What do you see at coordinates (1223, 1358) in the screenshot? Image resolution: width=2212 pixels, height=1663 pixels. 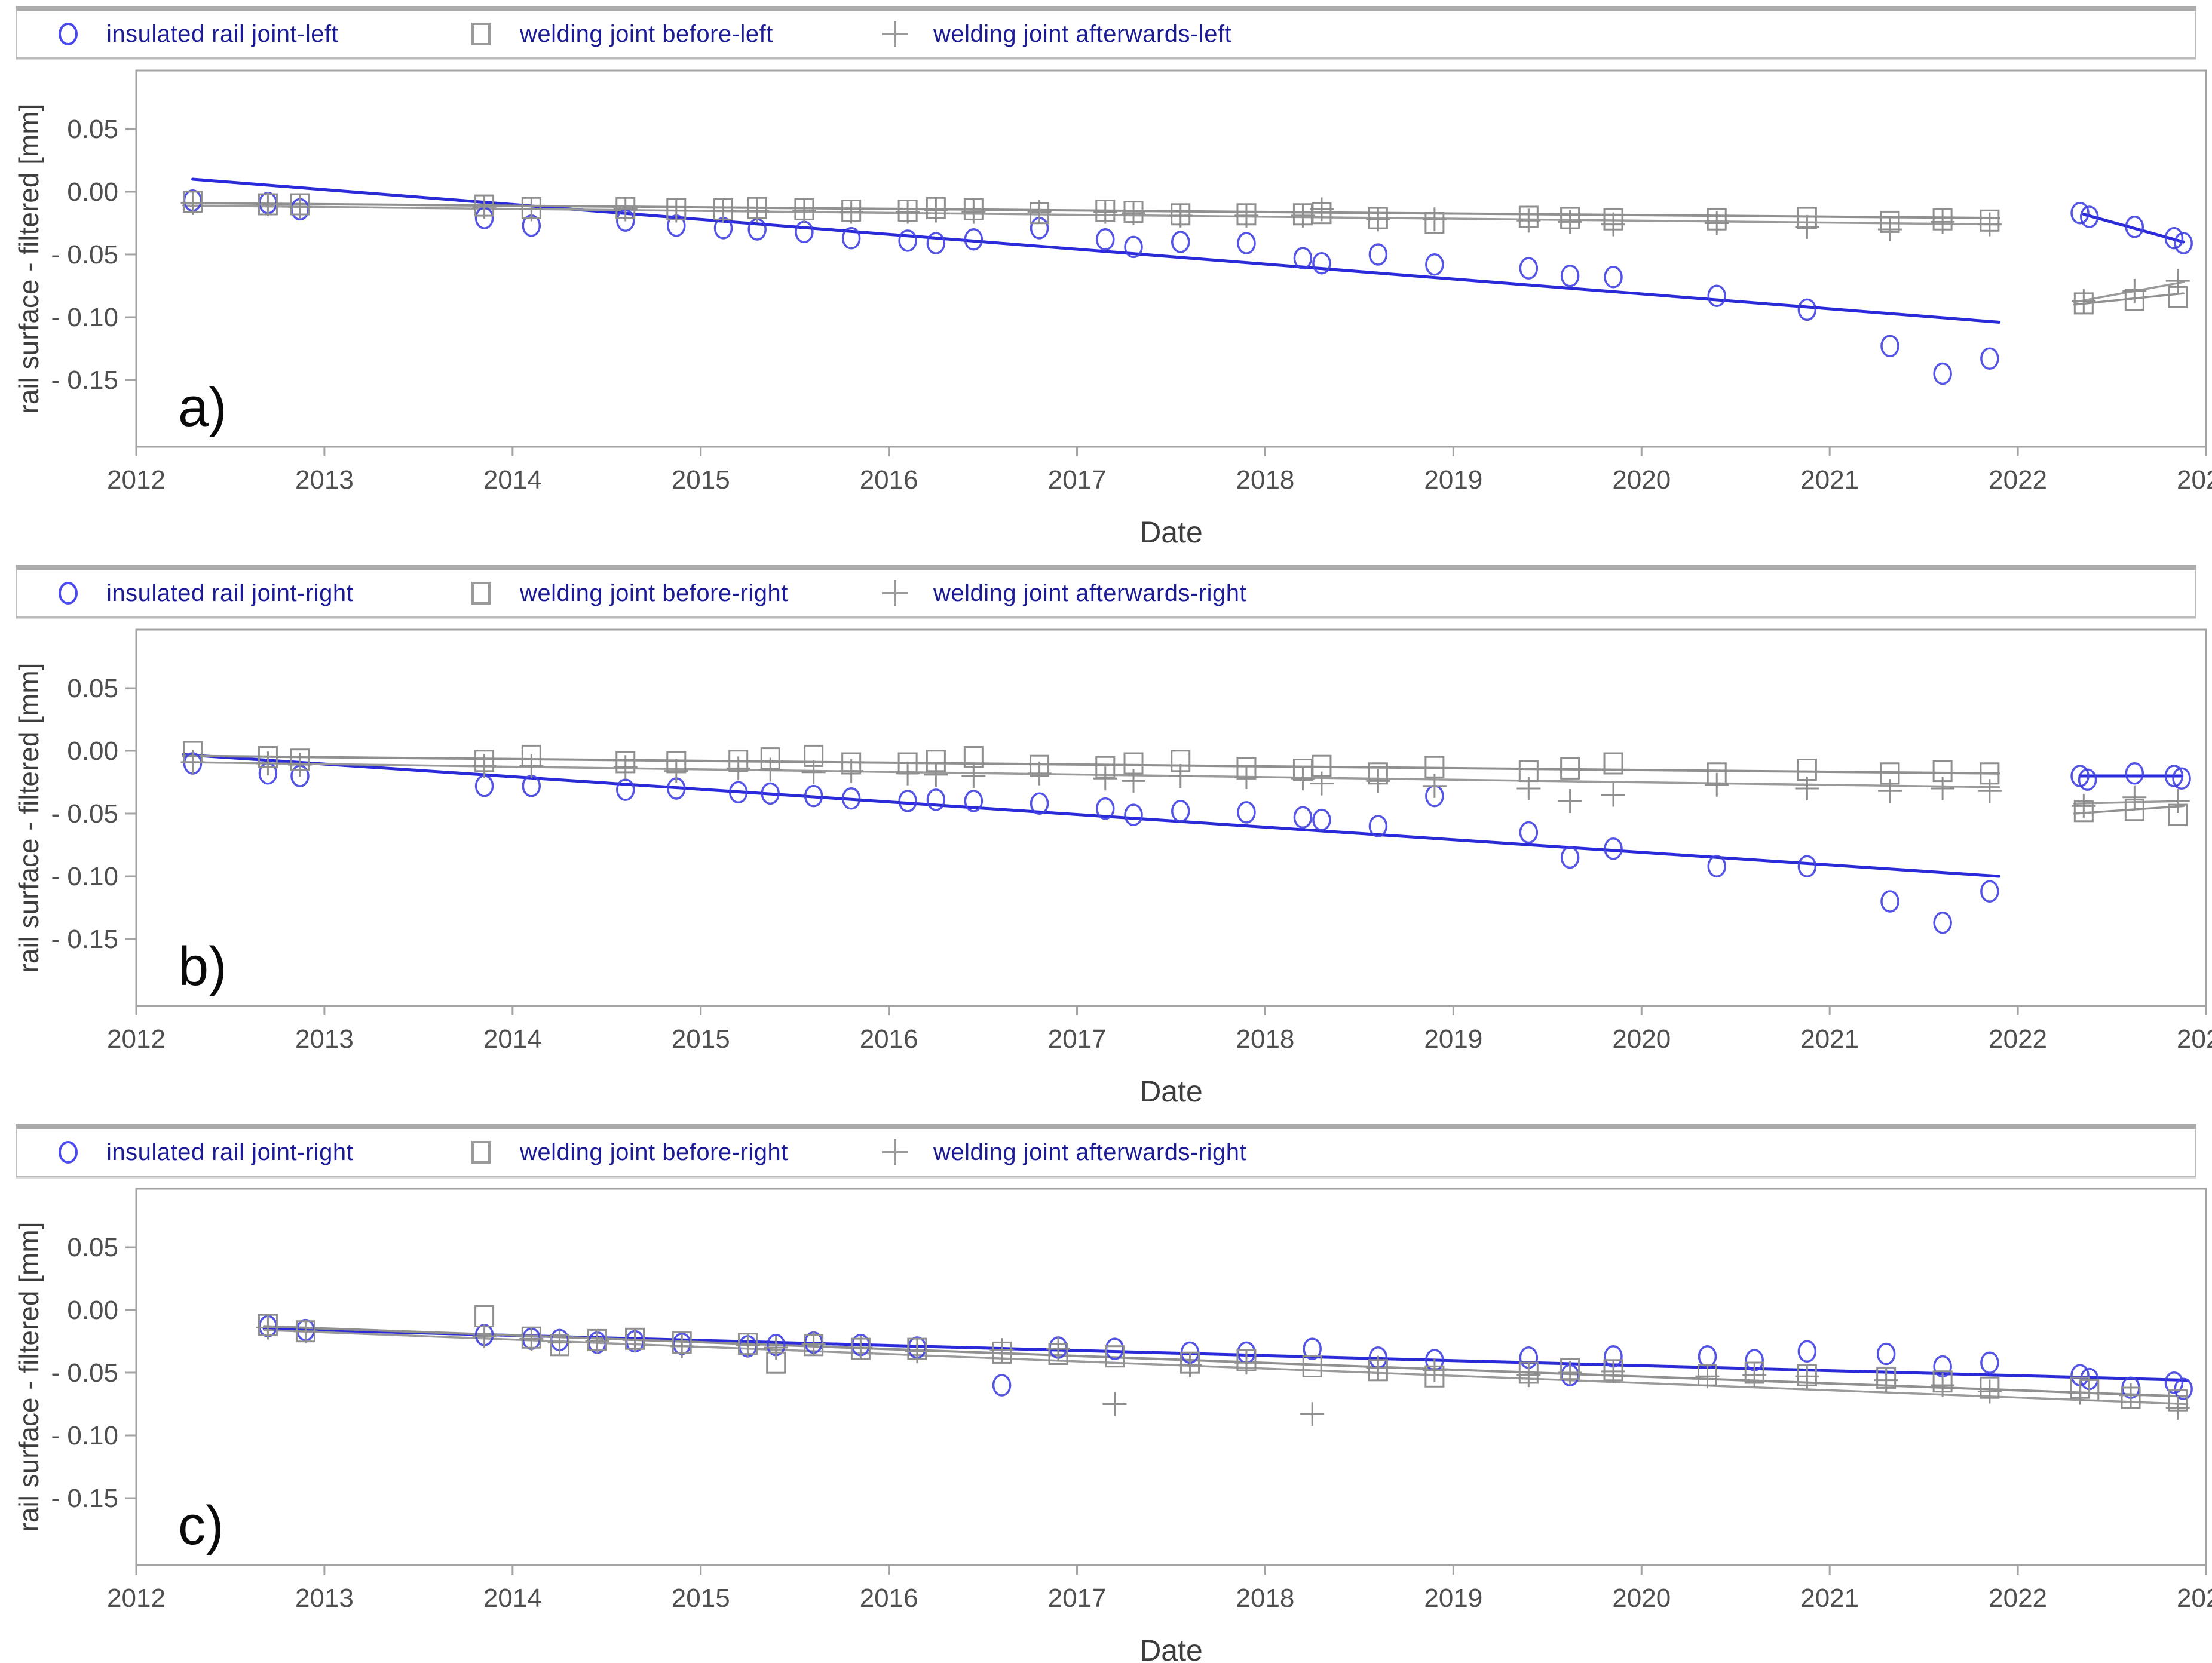 I see `series-square-markers` at bounding box center [1223, 1358].